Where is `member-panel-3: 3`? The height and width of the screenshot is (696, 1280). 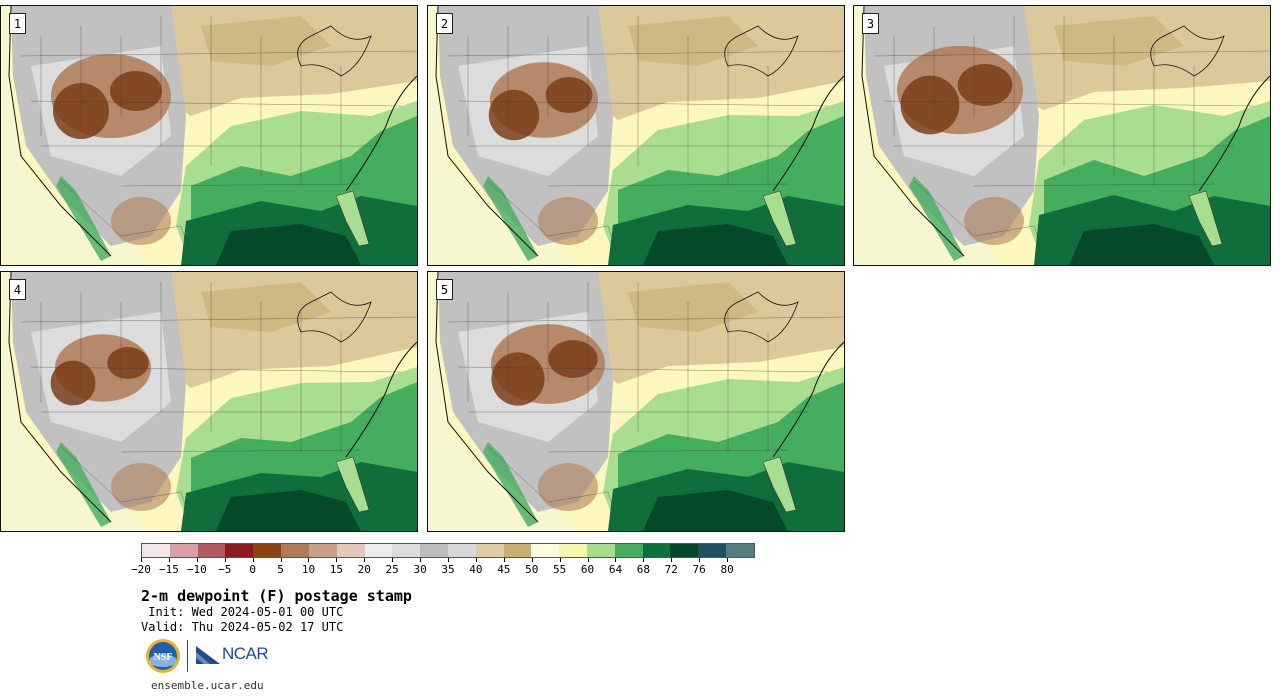
member-panel-3: 3 is located at coordinates (1062, 135).